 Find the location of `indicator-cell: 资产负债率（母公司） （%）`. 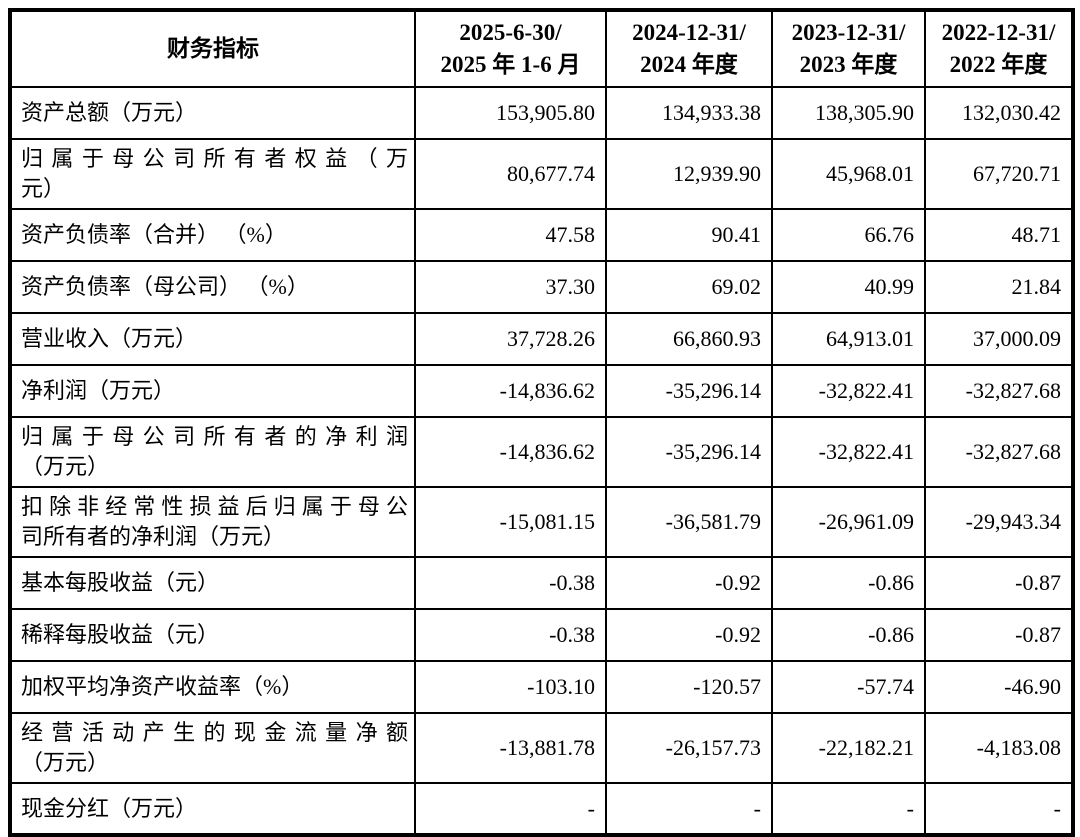

indicator-cell: 资产负债率（母公司） （%） is located at coordinates (212, 287).